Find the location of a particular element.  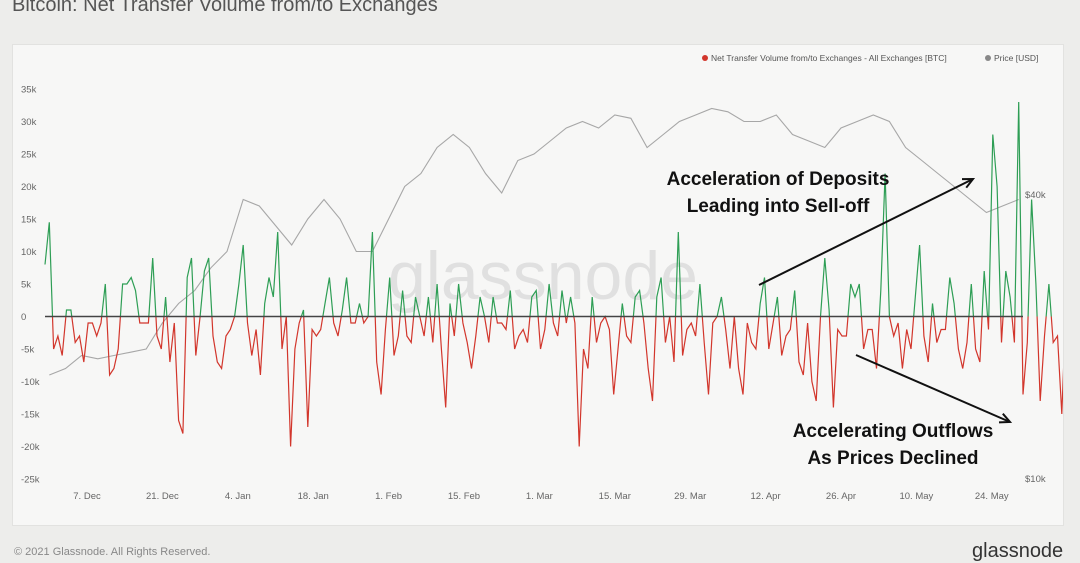

x-tick-label: 26. Apr is located at coordinates (841, 496).